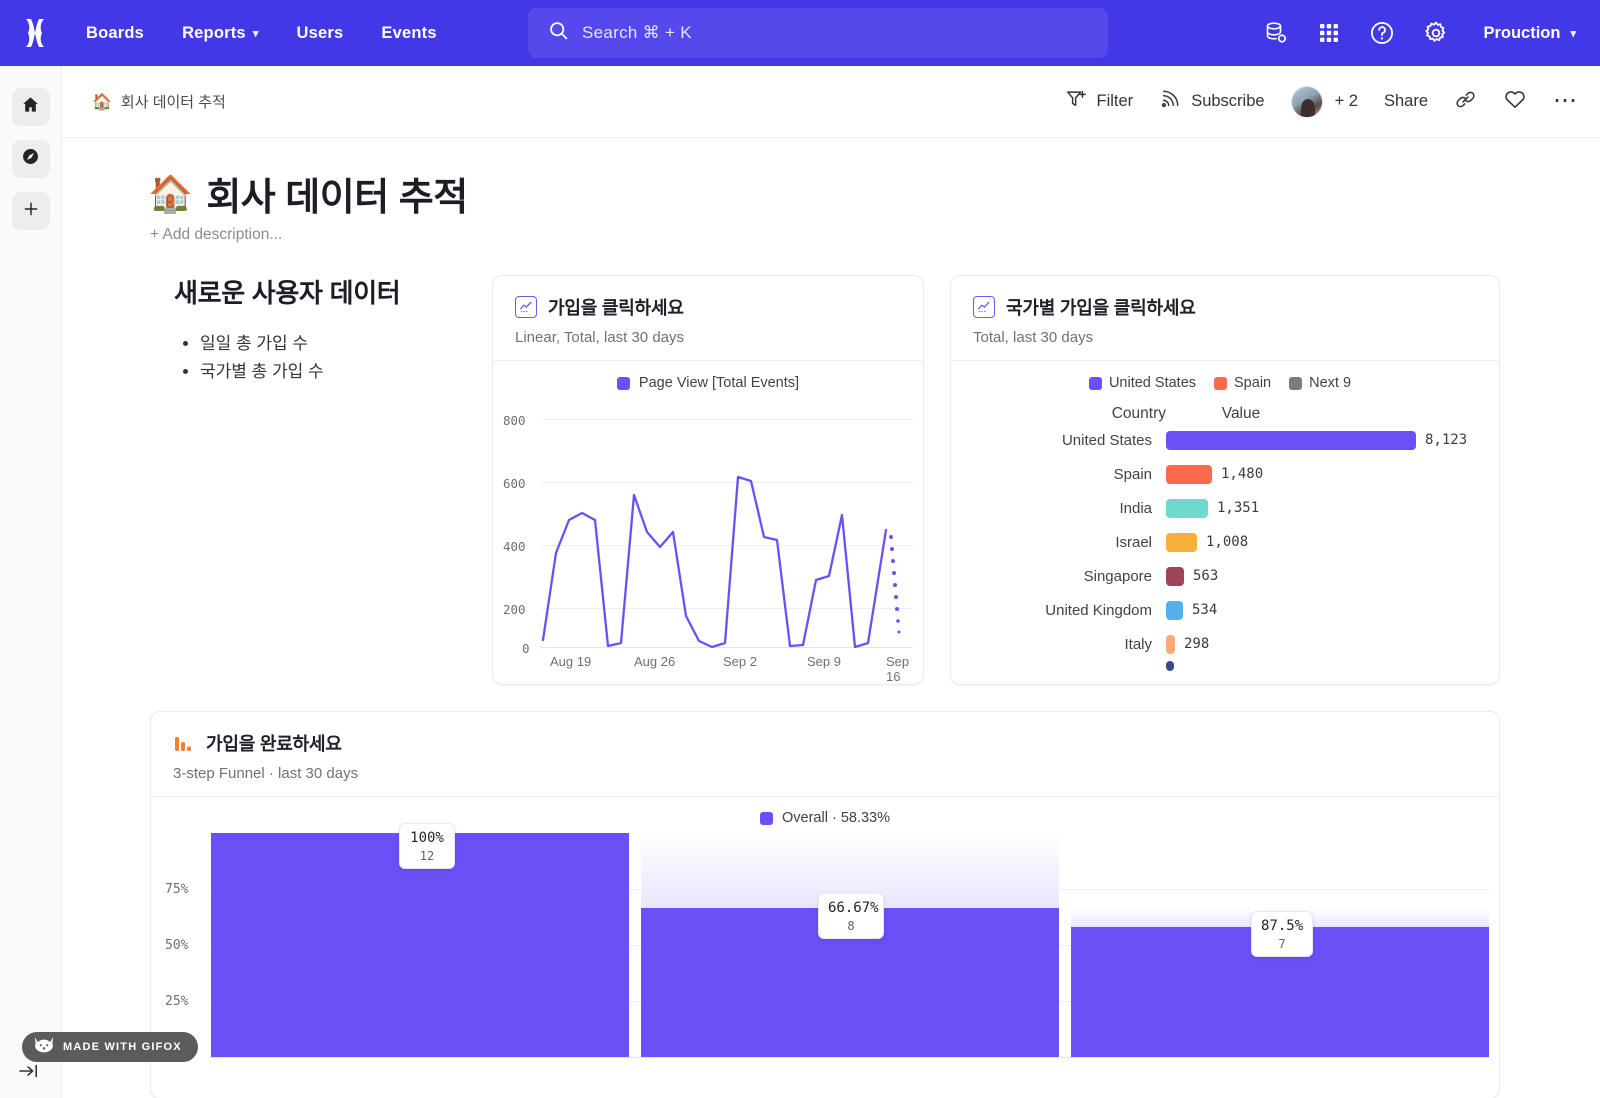  I want to click on nav-link-boards: Boards, so click(115, 33).